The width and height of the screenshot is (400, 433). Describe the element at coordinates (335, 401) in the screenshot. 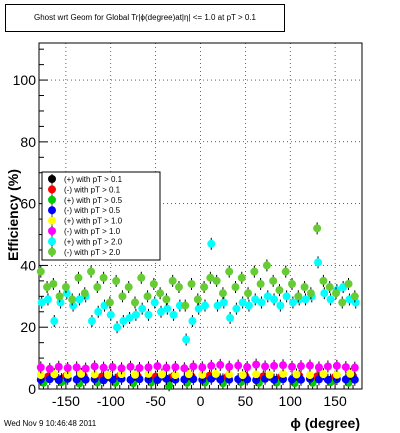

I see `x-tick-label: 150` at that location.